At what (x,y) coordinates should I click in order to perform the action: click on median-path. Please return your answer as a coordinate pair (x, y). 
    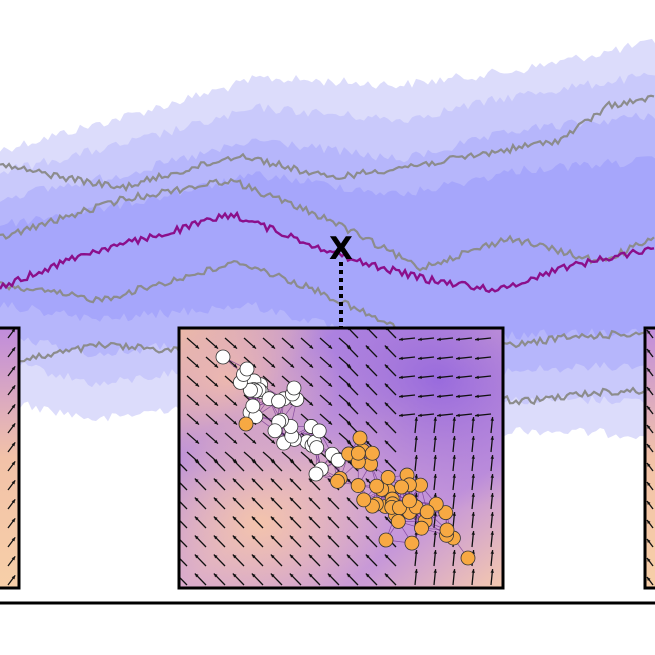
    Looking at the image, I should click on (327, 252).